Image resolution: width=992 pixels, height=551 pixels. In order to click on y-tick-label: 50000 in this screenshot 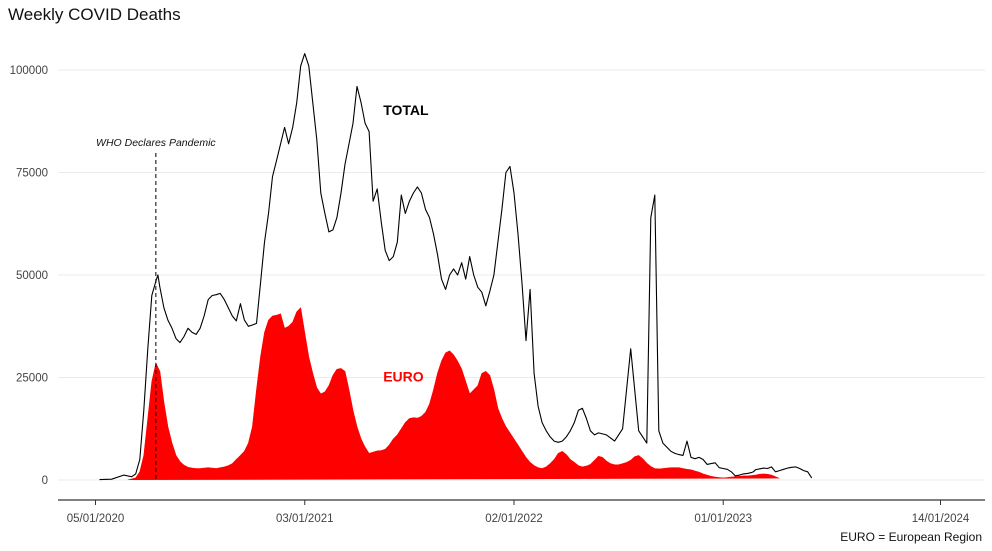, I will do `click(32, 276)`.